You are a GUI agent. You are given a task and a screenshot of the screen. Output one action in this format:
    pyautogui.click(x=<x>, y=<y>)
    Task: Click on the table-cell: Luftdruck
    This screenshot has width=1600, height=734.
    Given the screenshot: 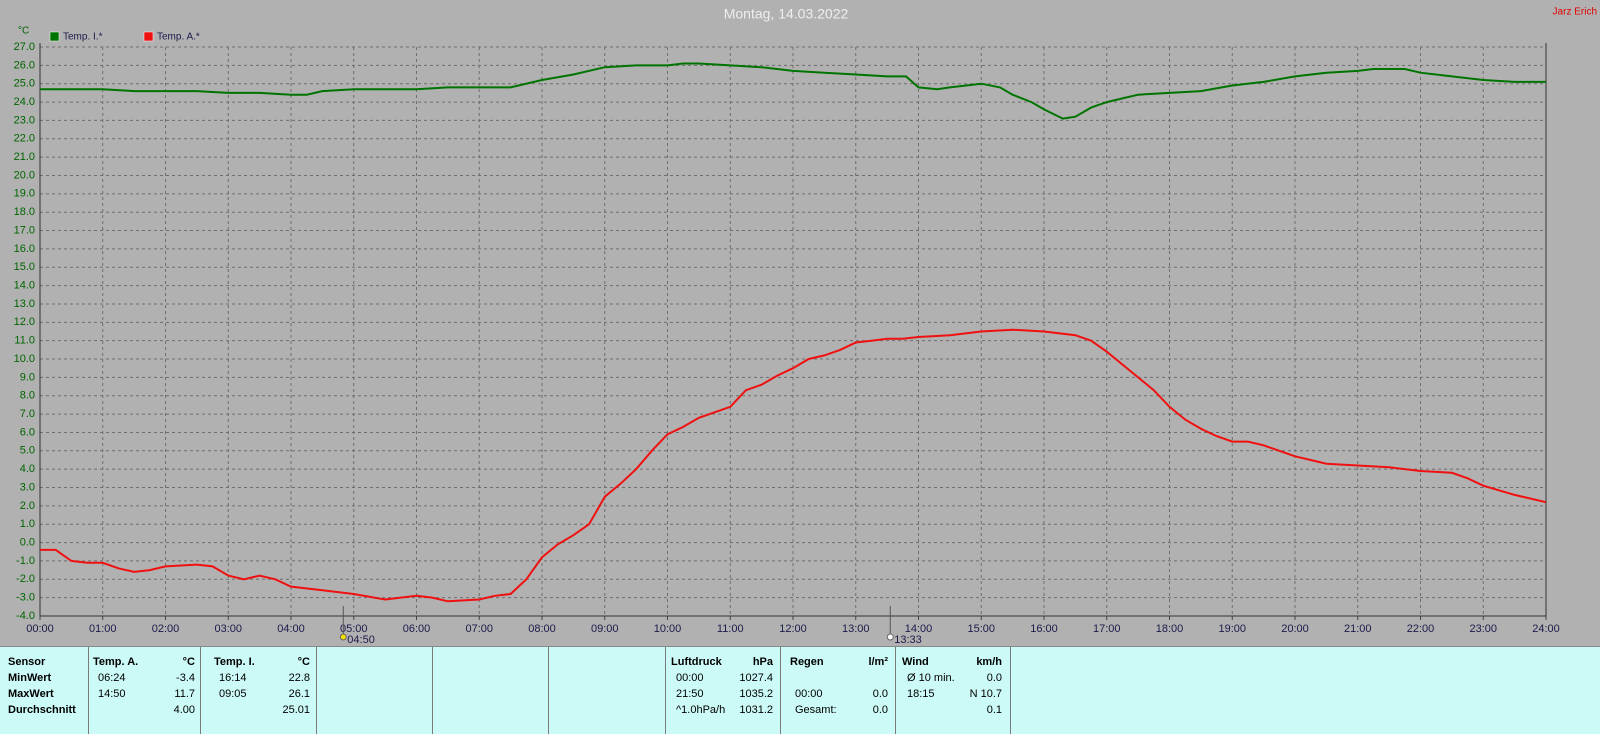 What is the action you would take?
    pyautogui.click(x=696, y=662)
    